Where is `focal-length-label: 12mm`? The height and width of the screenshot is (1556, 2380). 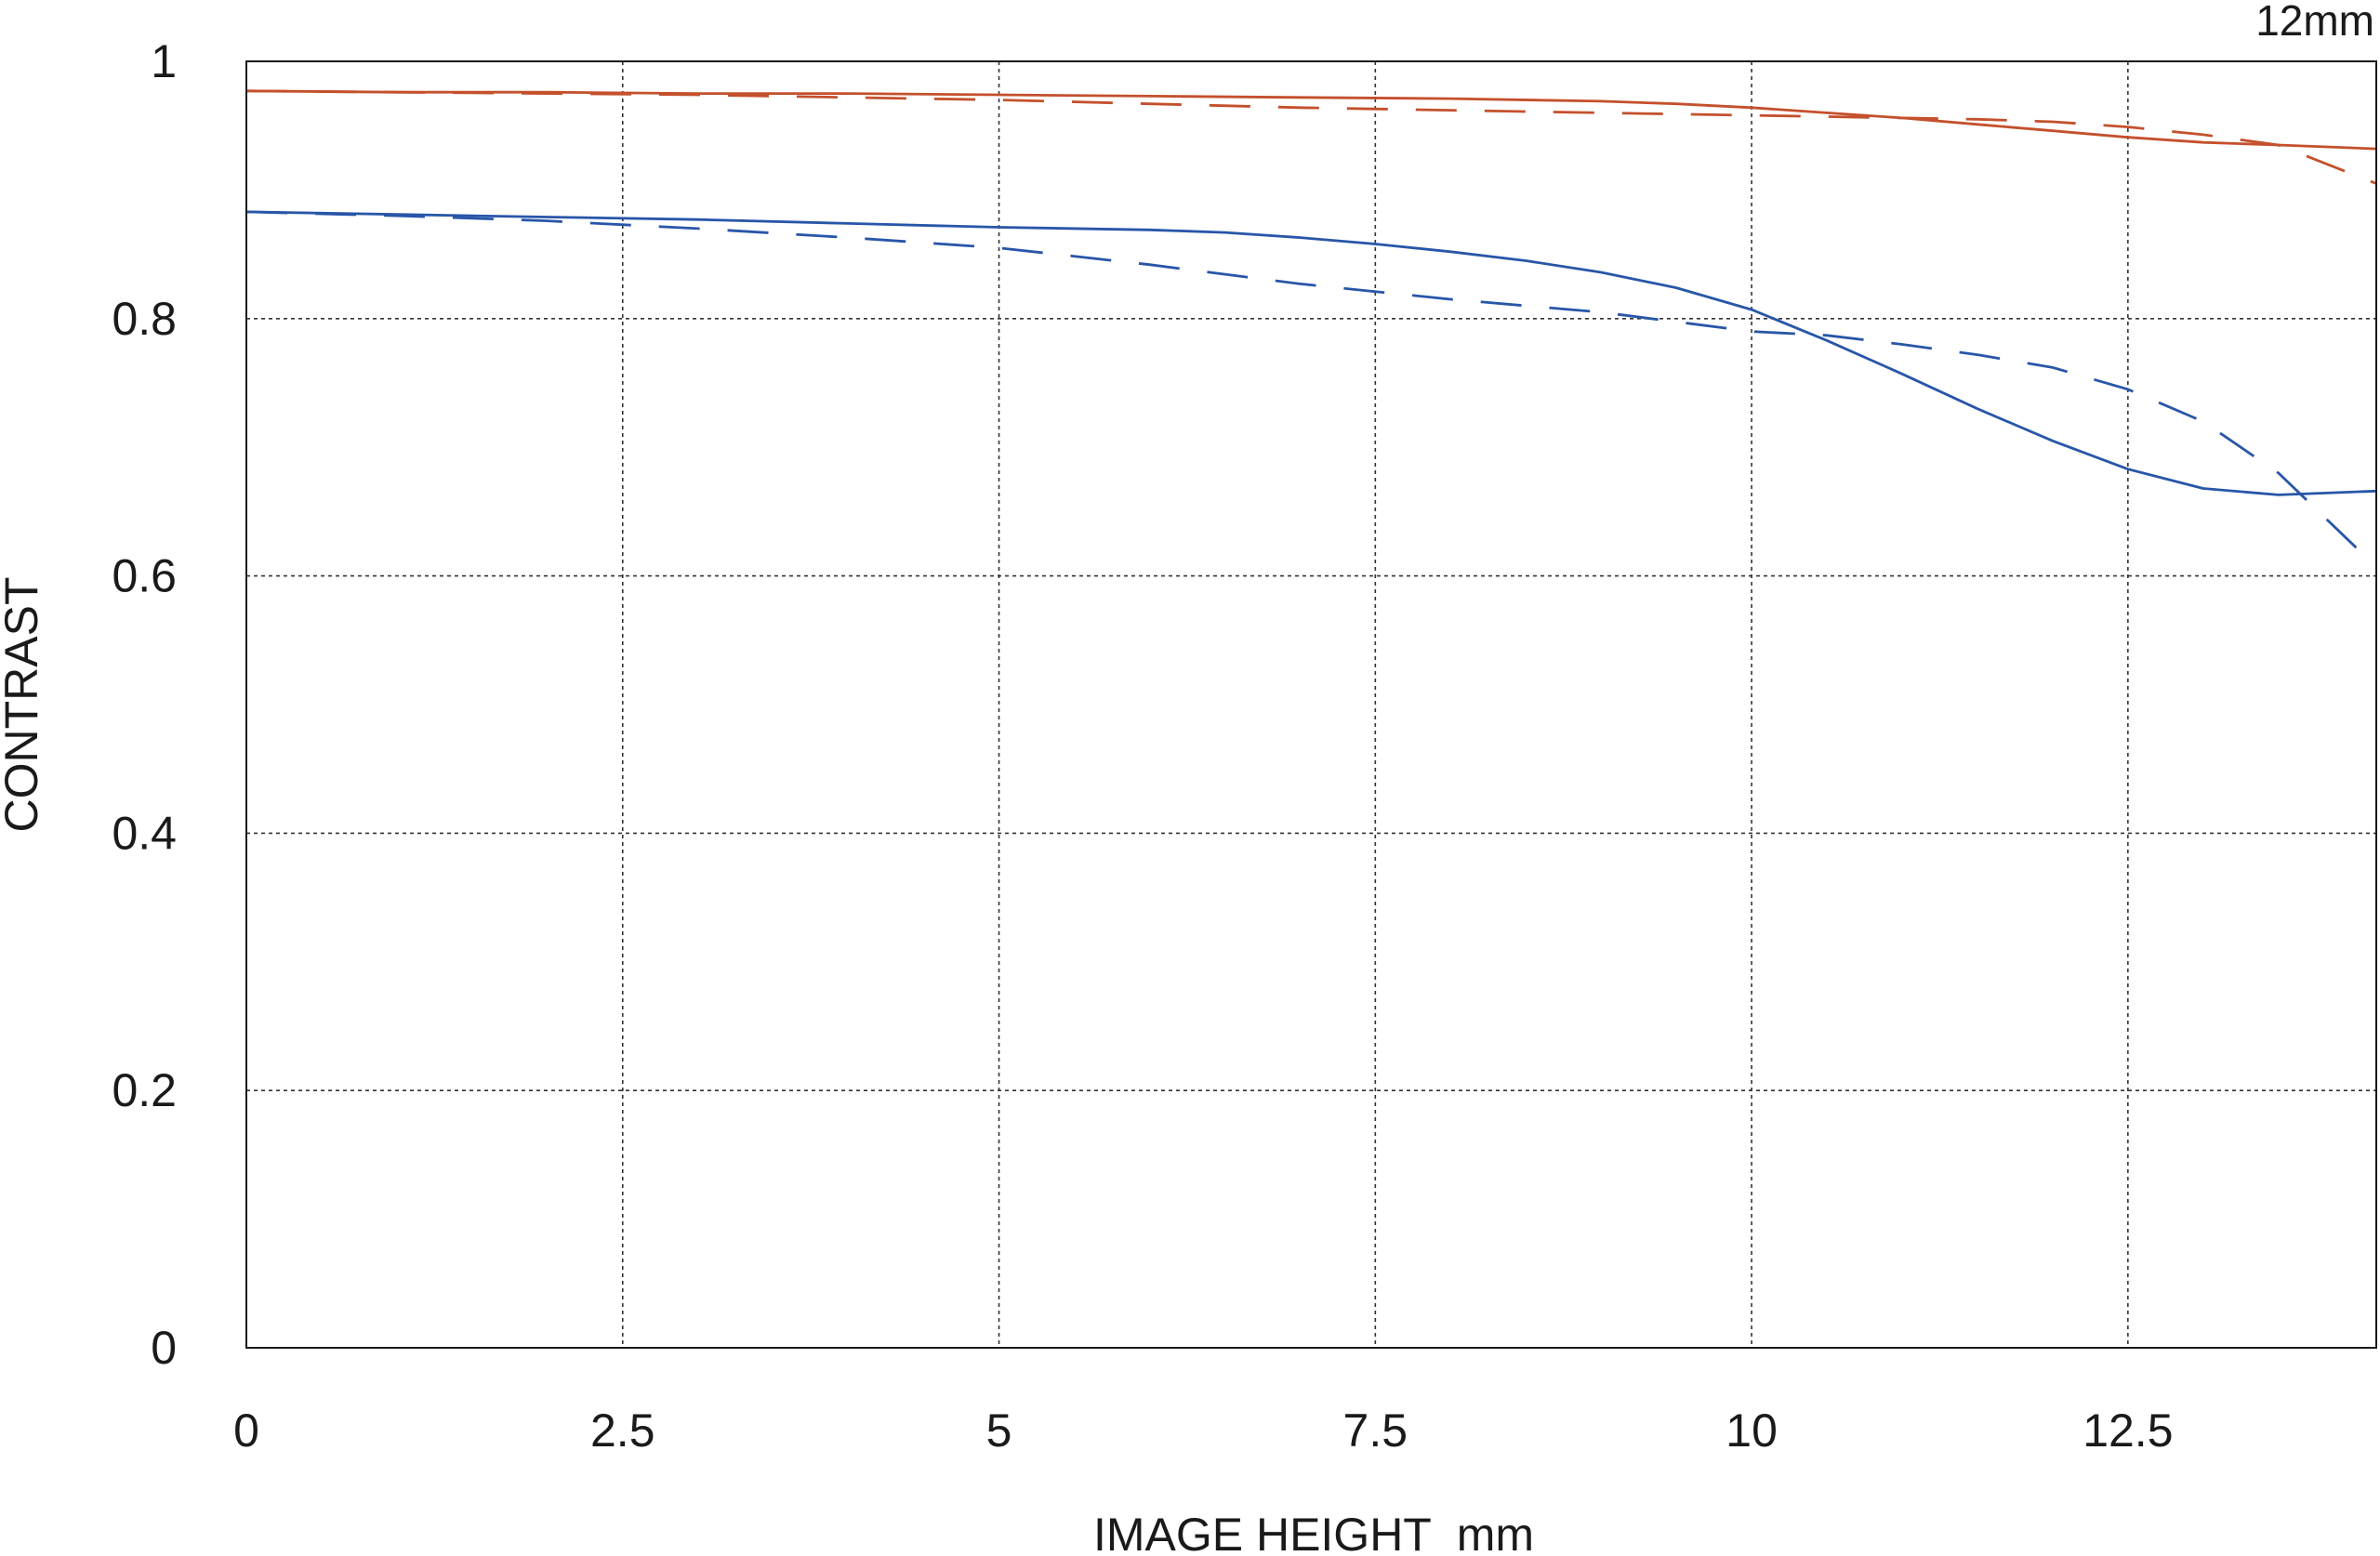
focal-length-label: 12mm is located at coordinates (2314, 22).